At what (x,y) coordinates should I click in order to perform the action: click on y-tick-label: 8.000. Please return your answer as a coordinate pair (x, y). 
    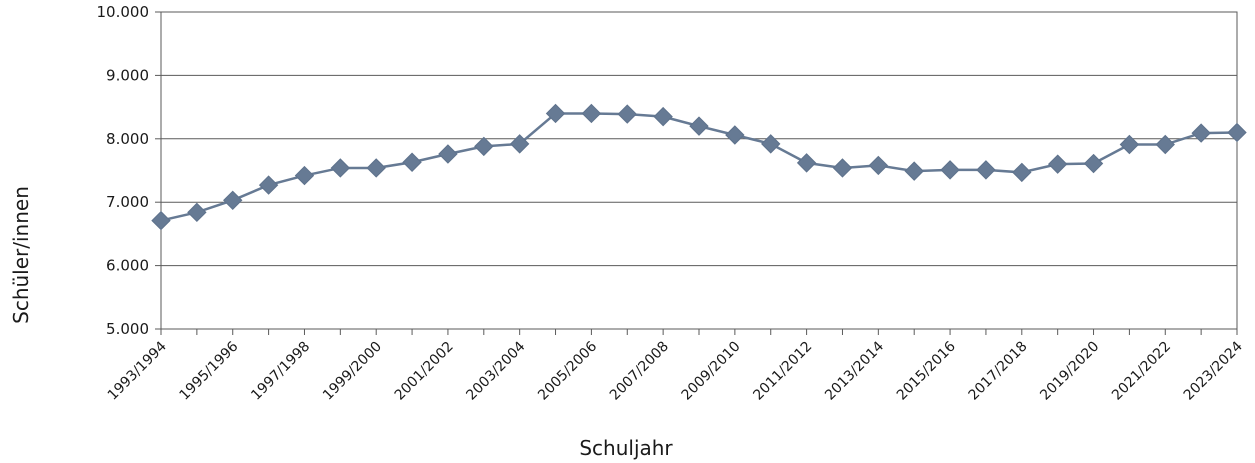
    Looking at the image, I should click on (127, 139).